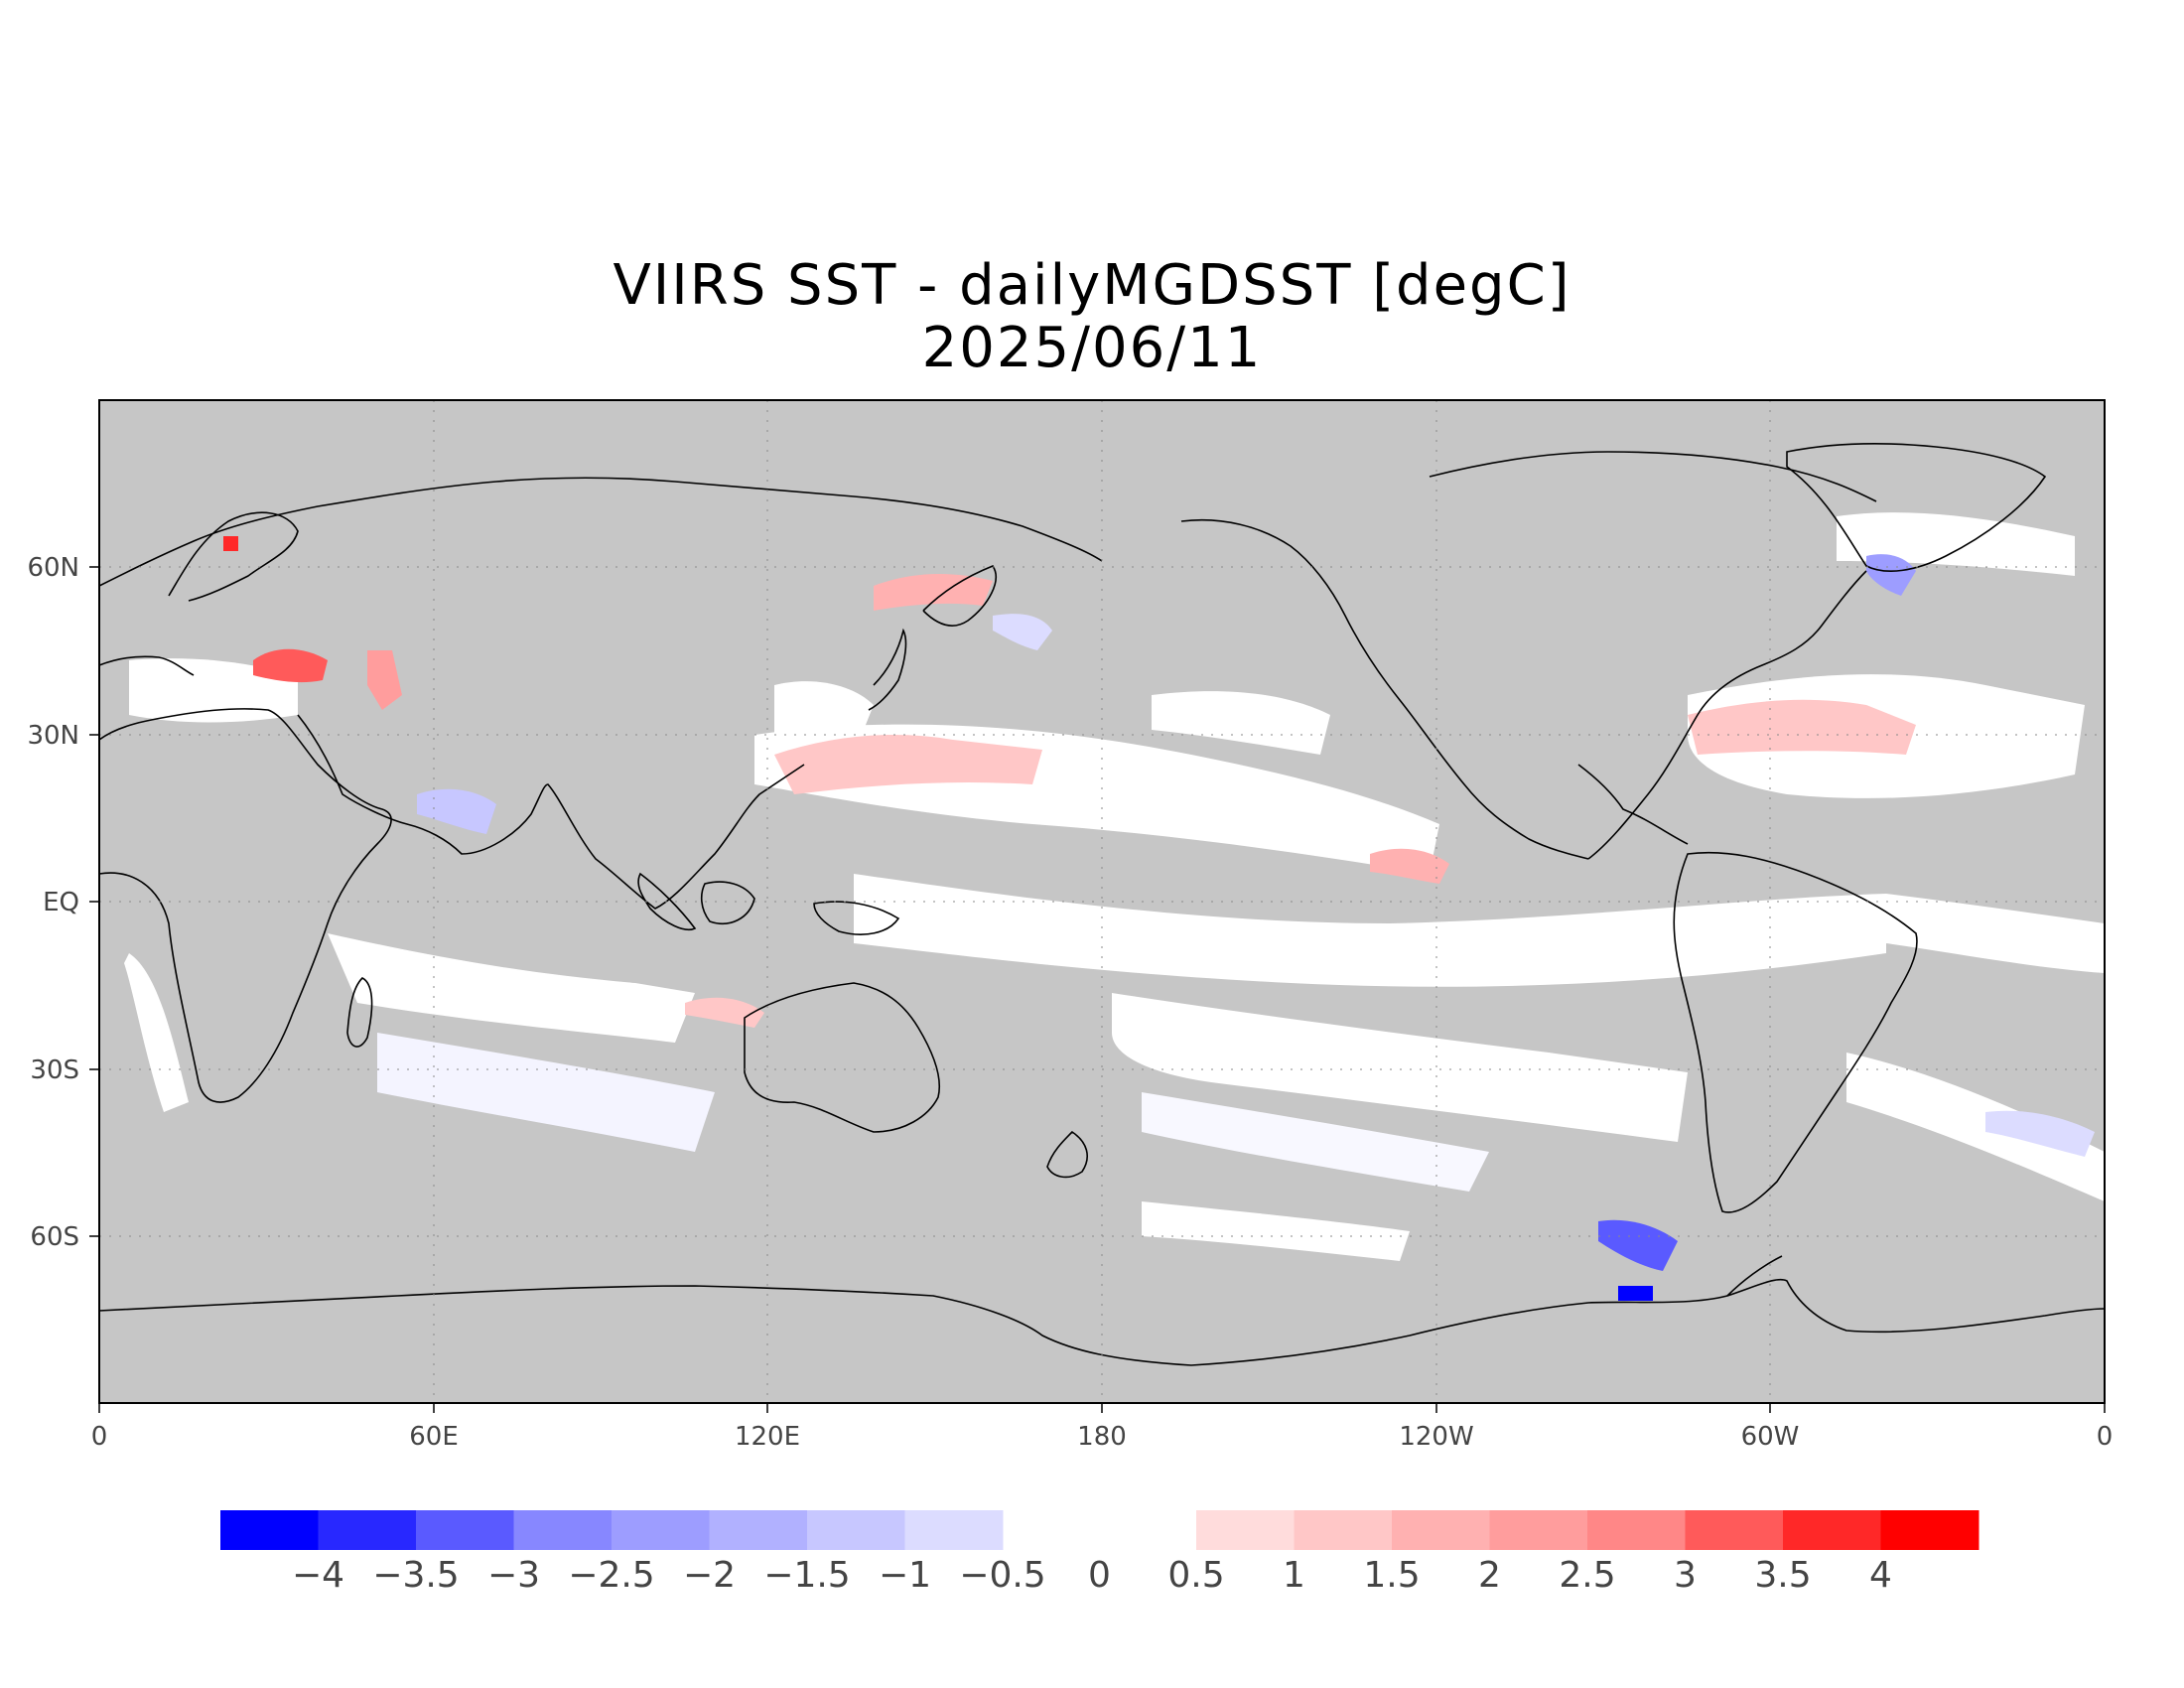 The height and width of the screenshot is (1688, 2184). I want to click on sst-swath-west-africa, so click(156, 1032).